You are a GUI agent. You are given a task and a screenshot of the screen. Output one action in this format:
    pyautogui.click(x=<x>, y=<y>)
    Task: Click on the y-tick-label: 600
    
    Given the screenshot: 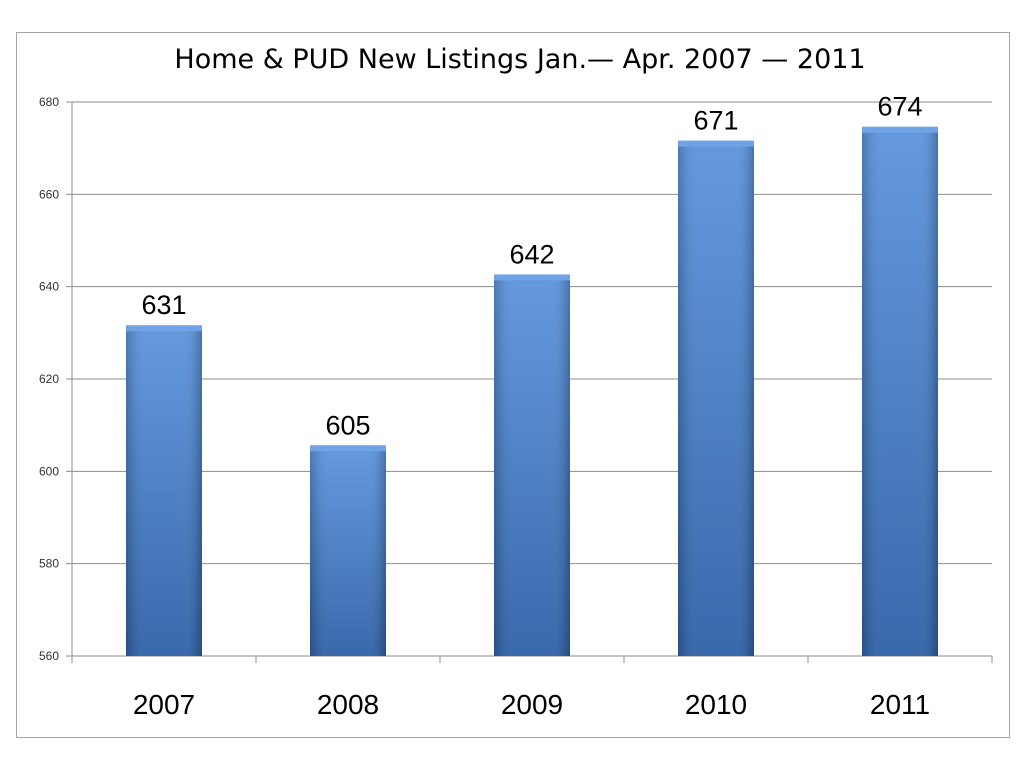 What is the action you would take?
    pyautogui.click(x=49, y=471)
    